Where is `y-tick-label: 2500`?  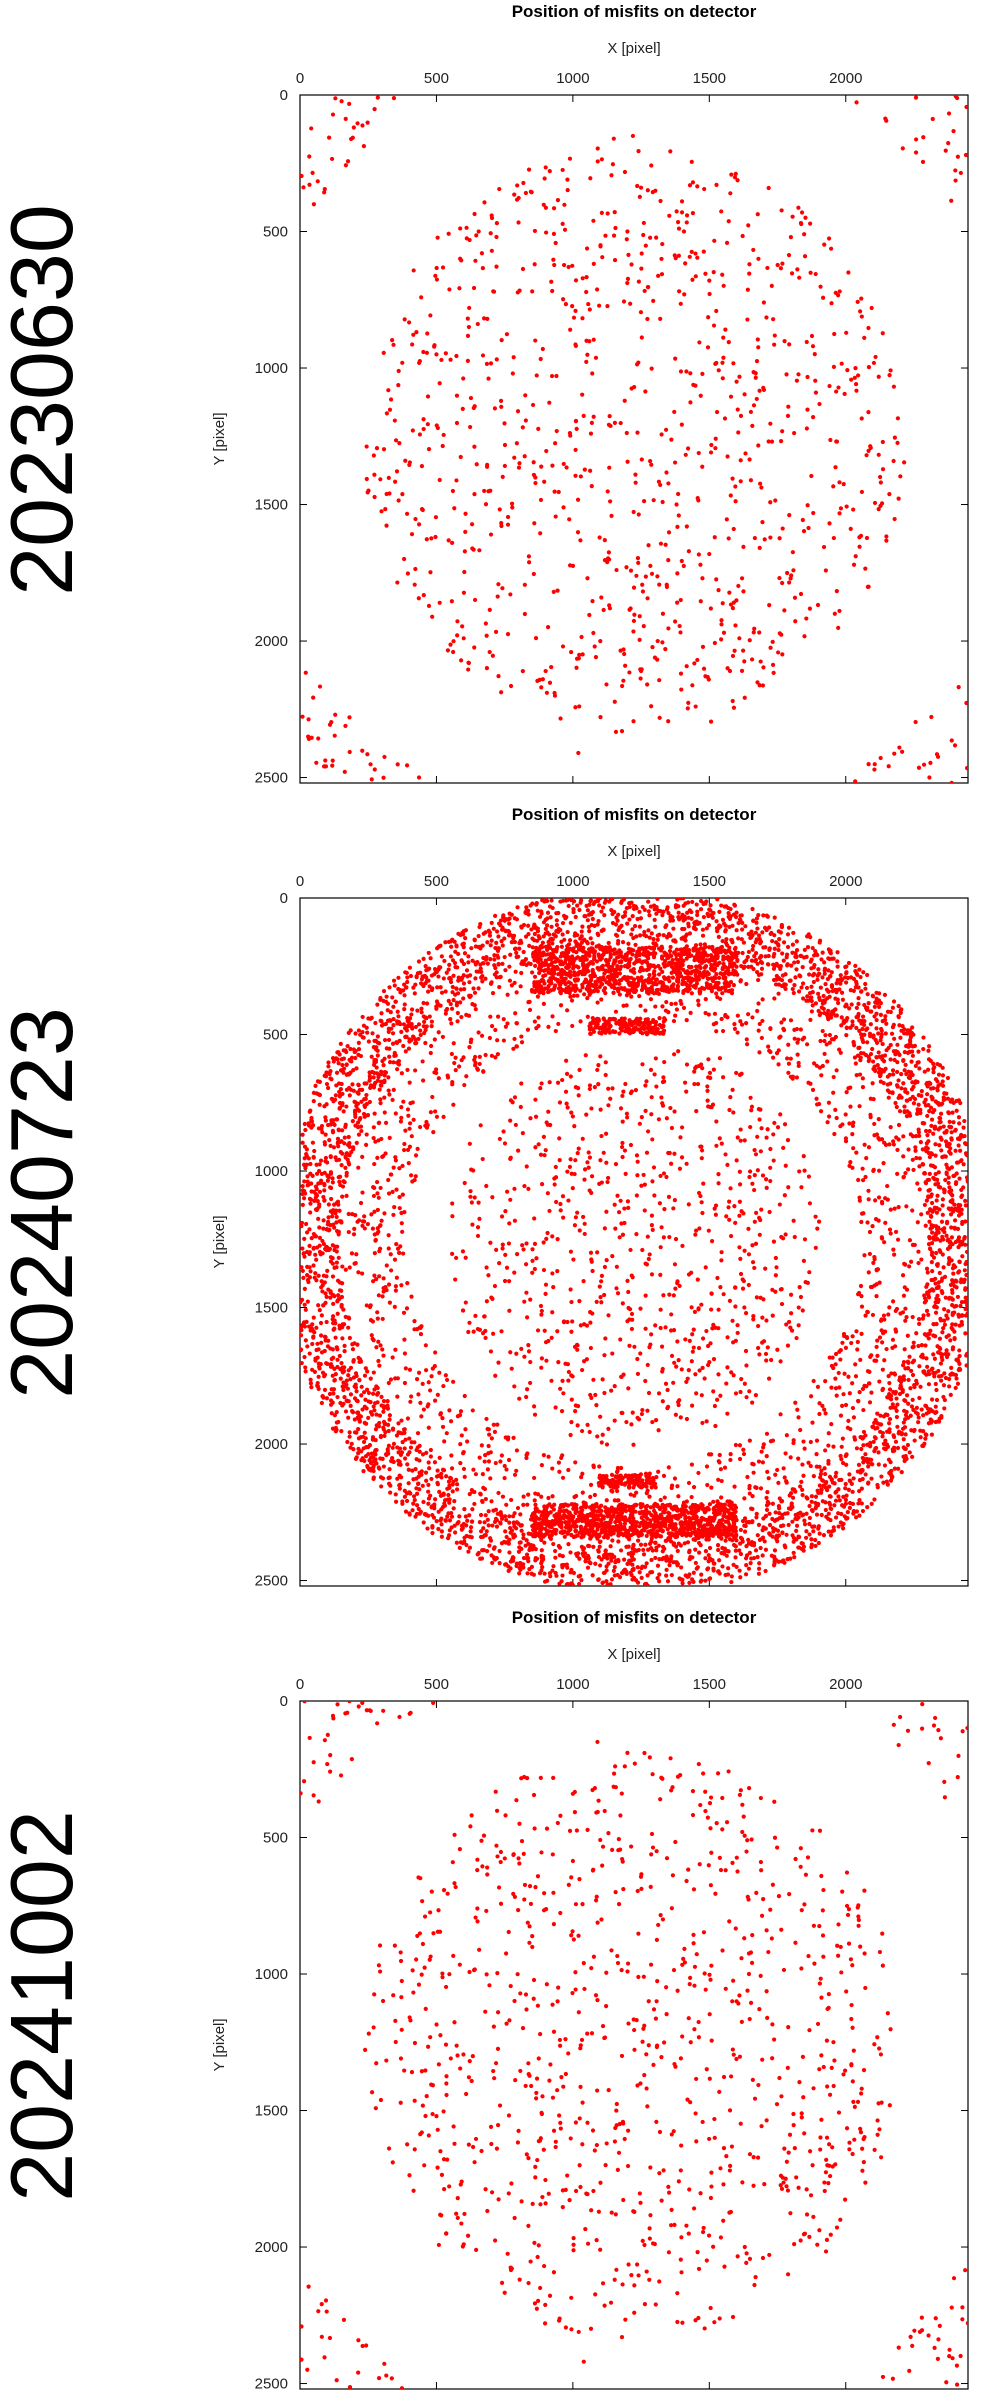 y-tick-label: 2500 is located at coordinates (271, 1581).